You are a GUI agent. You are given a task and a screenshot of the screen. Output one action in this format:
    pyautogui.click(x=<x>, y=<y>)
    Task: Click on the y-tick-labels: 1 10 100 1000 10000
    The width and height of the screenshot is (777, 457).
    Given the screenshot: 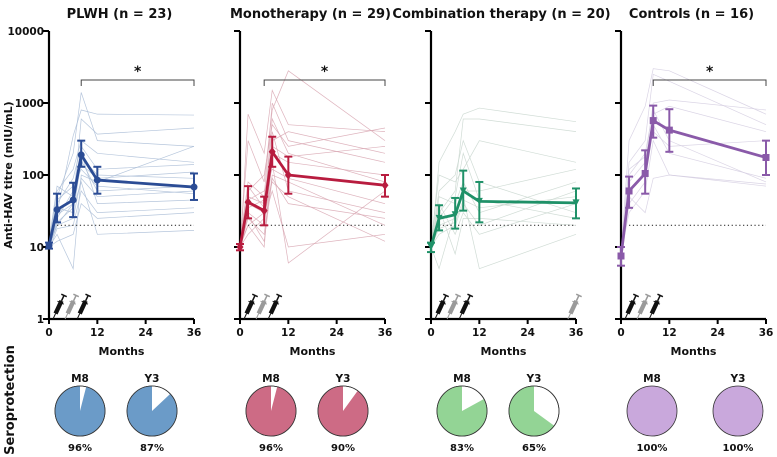 What is the action you would take?
    pyautogui.click(x=25, y=176)
    